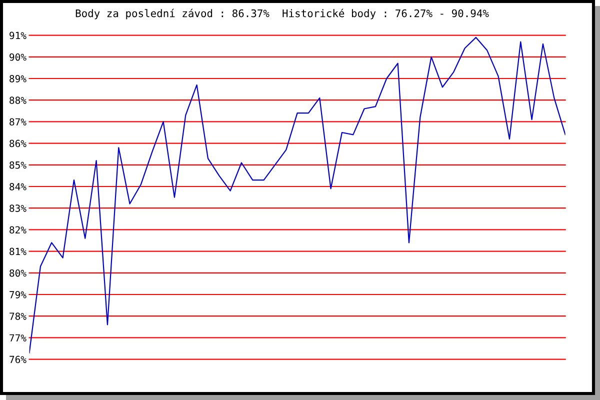  I want to click on y-tick-label: 84%, so click(18, 186).